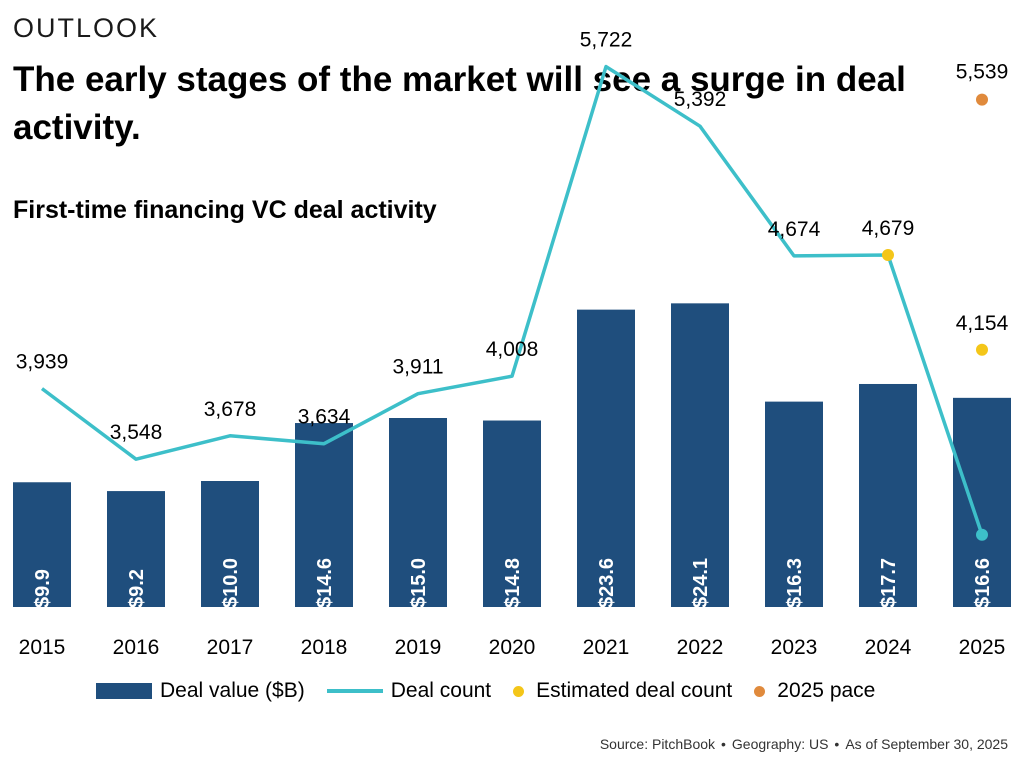 This screenshot has height=764, width=1036. Describe the element at coordinates (42, 544) in the screenshot. I see `bar-2015` at that location.